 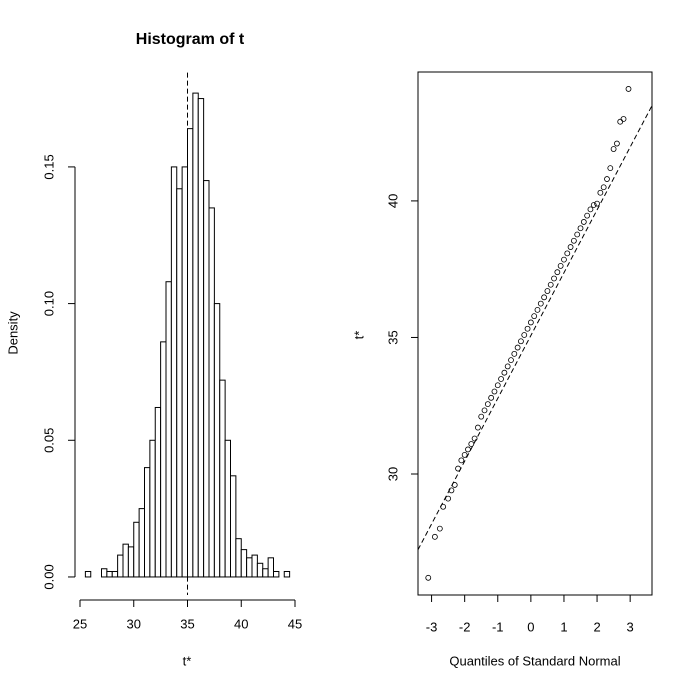 I want to click on x-tick-label: -1, so click(x=498, y=626).